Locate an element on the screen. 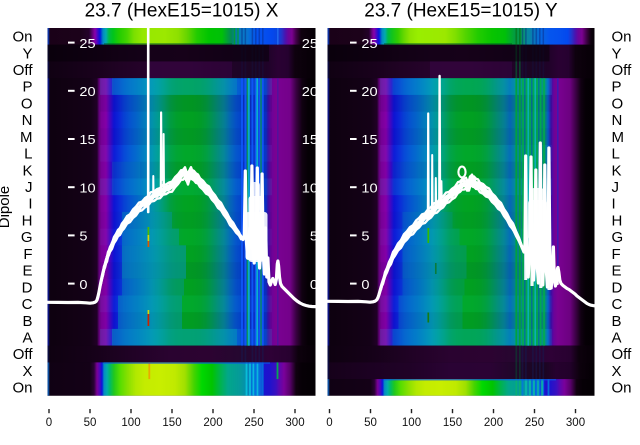  svg-text: 23.7 (HexE15=1015) Y is located at coordinates (461, 11).